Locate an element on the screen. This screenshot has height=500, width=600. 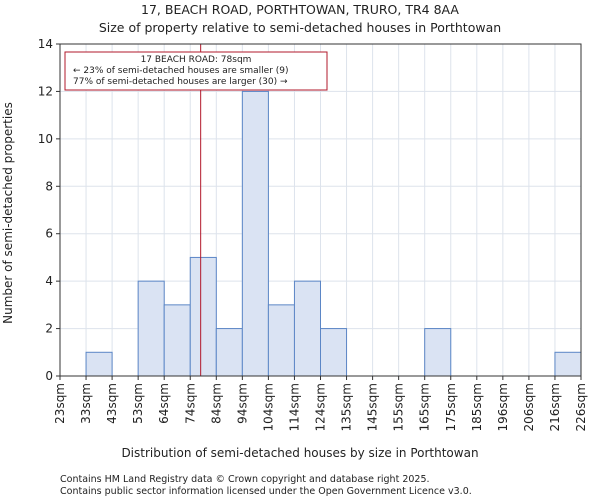
x-tick-label: 64sqm is located at coordinates (164, 403).